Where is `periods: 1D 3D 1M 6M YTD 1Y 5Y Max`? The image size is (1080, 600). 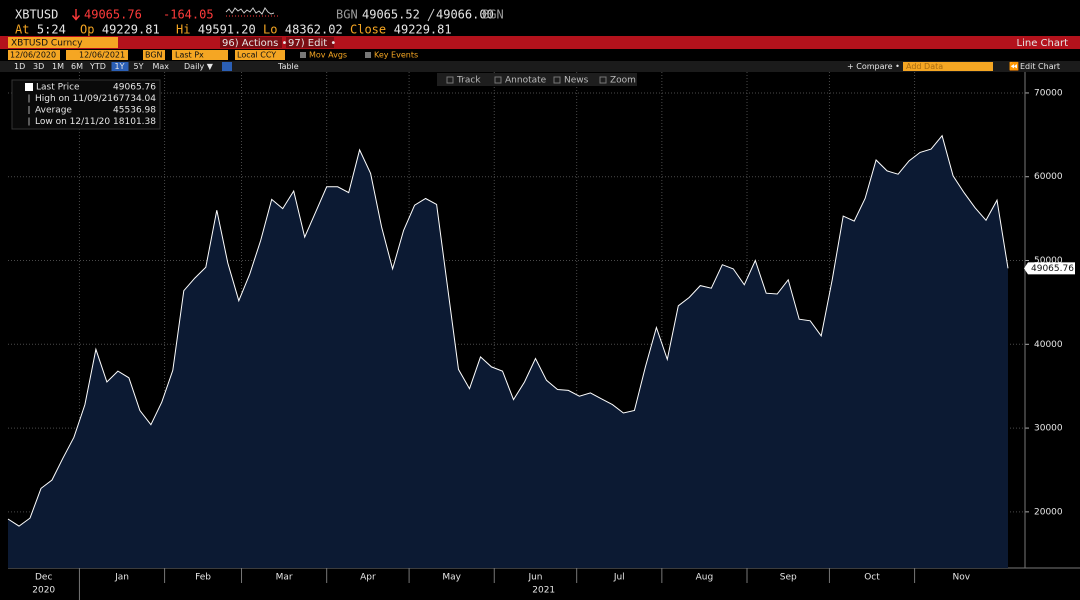
periods: 1D 3D 1M 6M YTD 1Y 5Y Max is located at coordinates (91, 66).